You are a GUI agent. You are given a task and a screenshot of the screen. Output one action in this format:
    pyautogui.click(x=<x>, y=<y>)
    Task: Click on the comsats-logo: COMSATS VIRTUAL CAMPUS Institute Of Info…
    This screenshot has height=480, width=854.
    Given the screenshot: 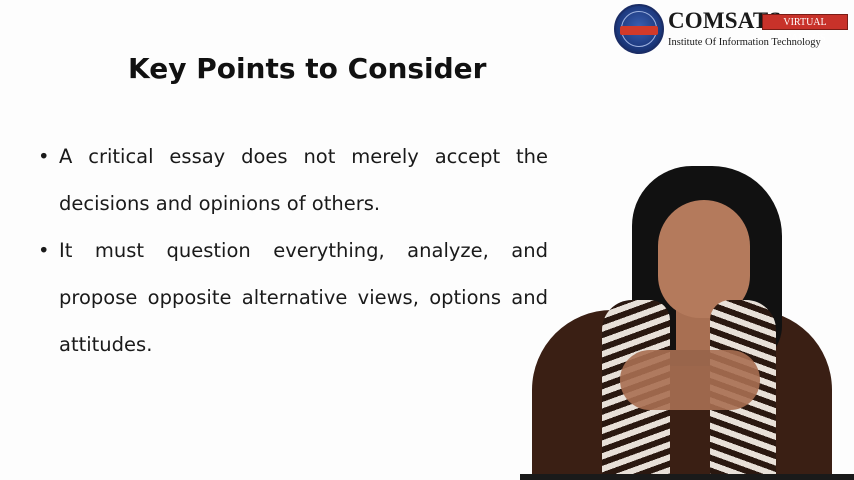 What is the action you would take?
    pyautogui.click(x=732, y=30)
    